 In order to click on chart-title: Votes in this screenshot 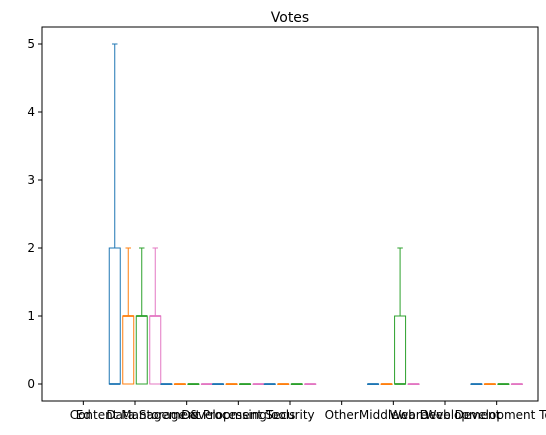, I will do `click(290, 18)`.